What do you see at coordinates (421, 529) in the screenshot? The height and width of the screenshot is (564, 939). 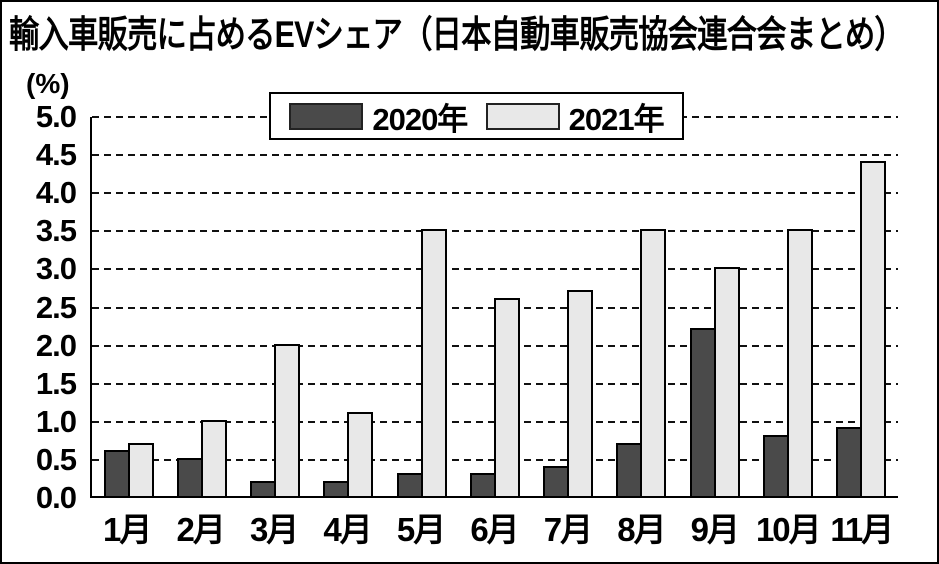 I see `x-tick-label: 5月` at bounding box center [421, 529].